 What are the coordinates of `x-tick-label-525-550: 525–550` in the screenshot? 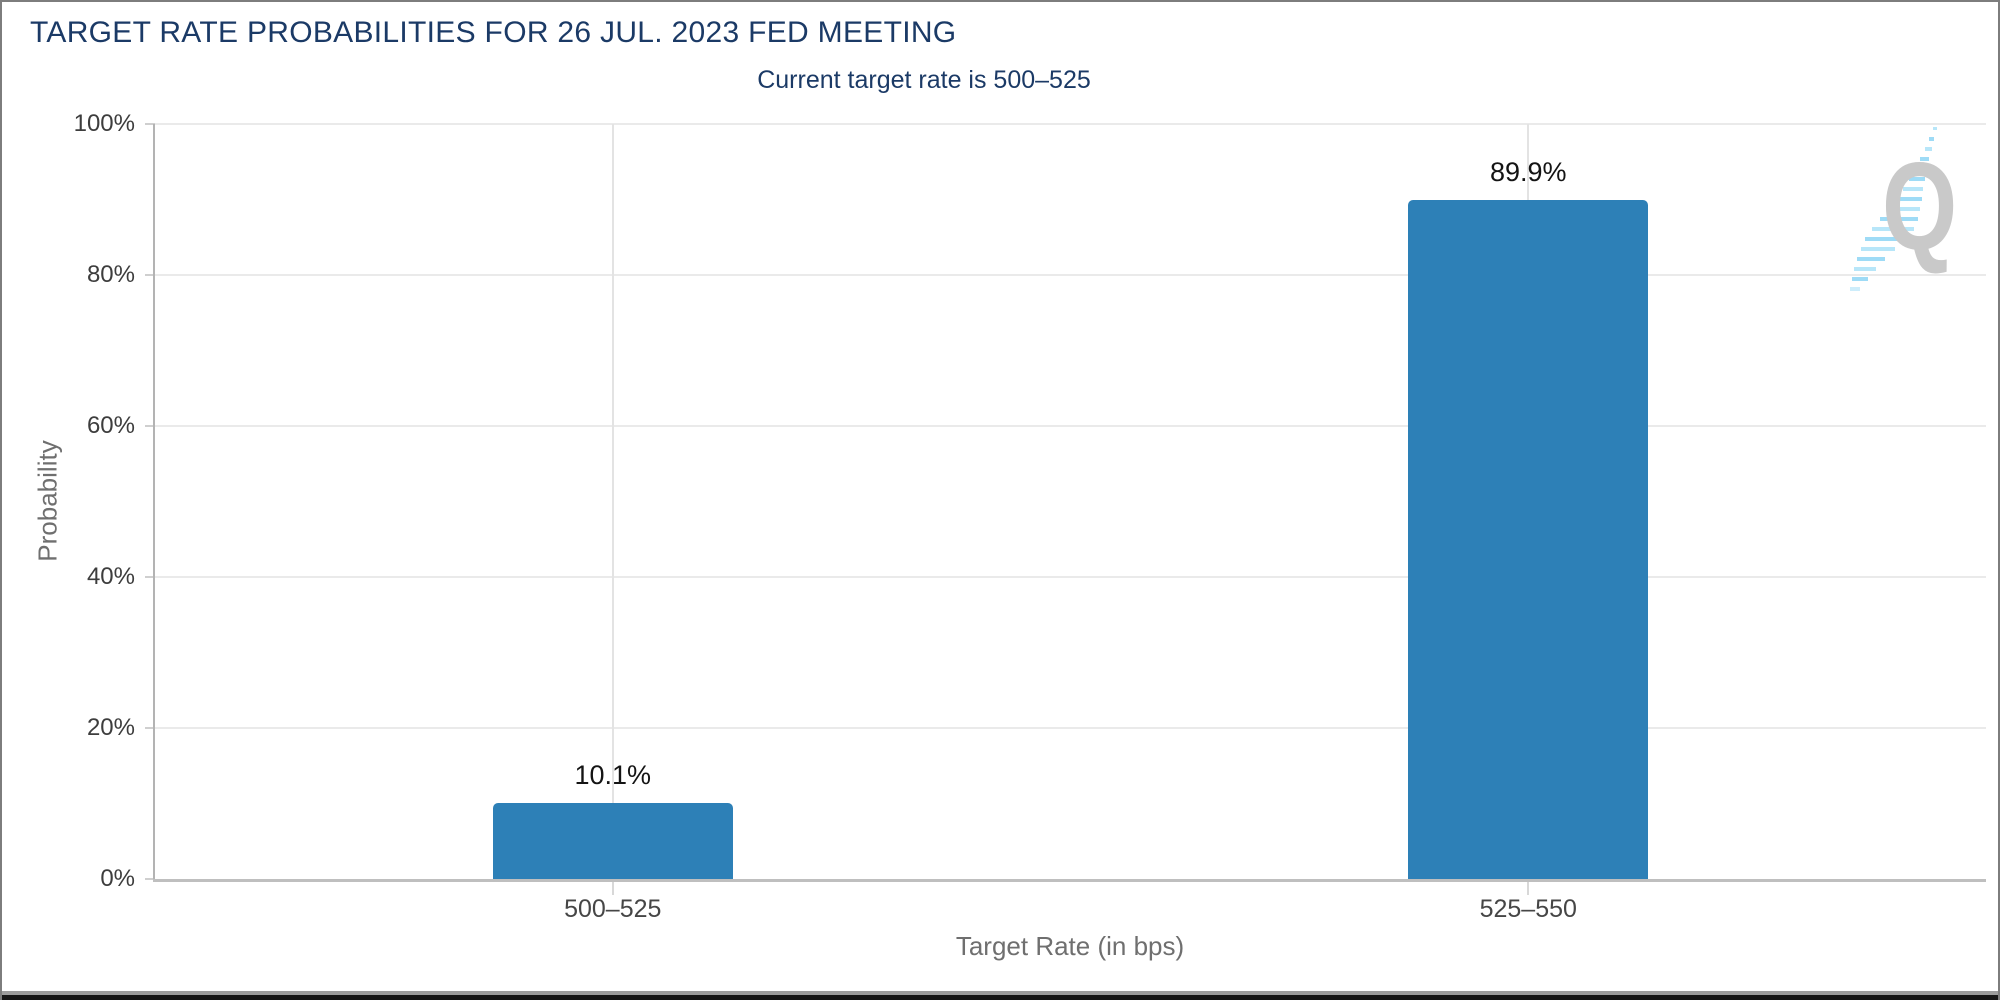 It's located at (1528, 909).